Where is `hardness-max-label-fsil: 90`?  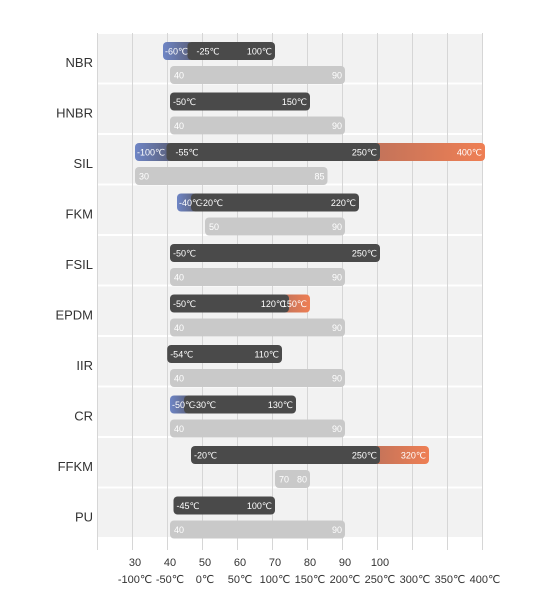
hardness-max-label-fsil: 90 is located at coordinates (337, 278).